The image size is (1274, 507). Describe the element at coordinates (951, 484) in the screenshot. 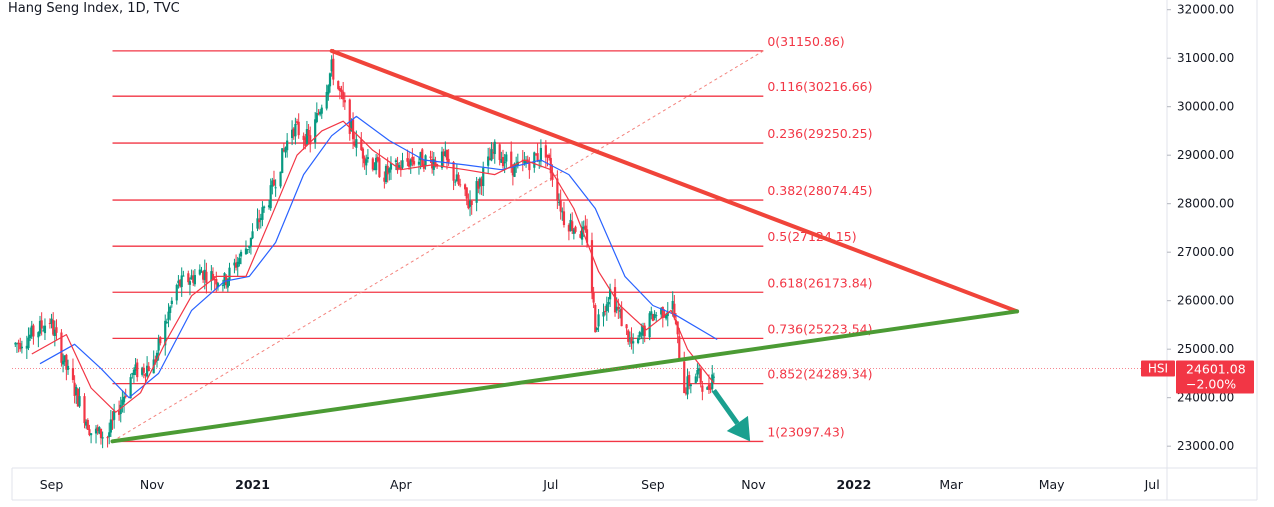

I see `x-tick-label: Mar` at that location.